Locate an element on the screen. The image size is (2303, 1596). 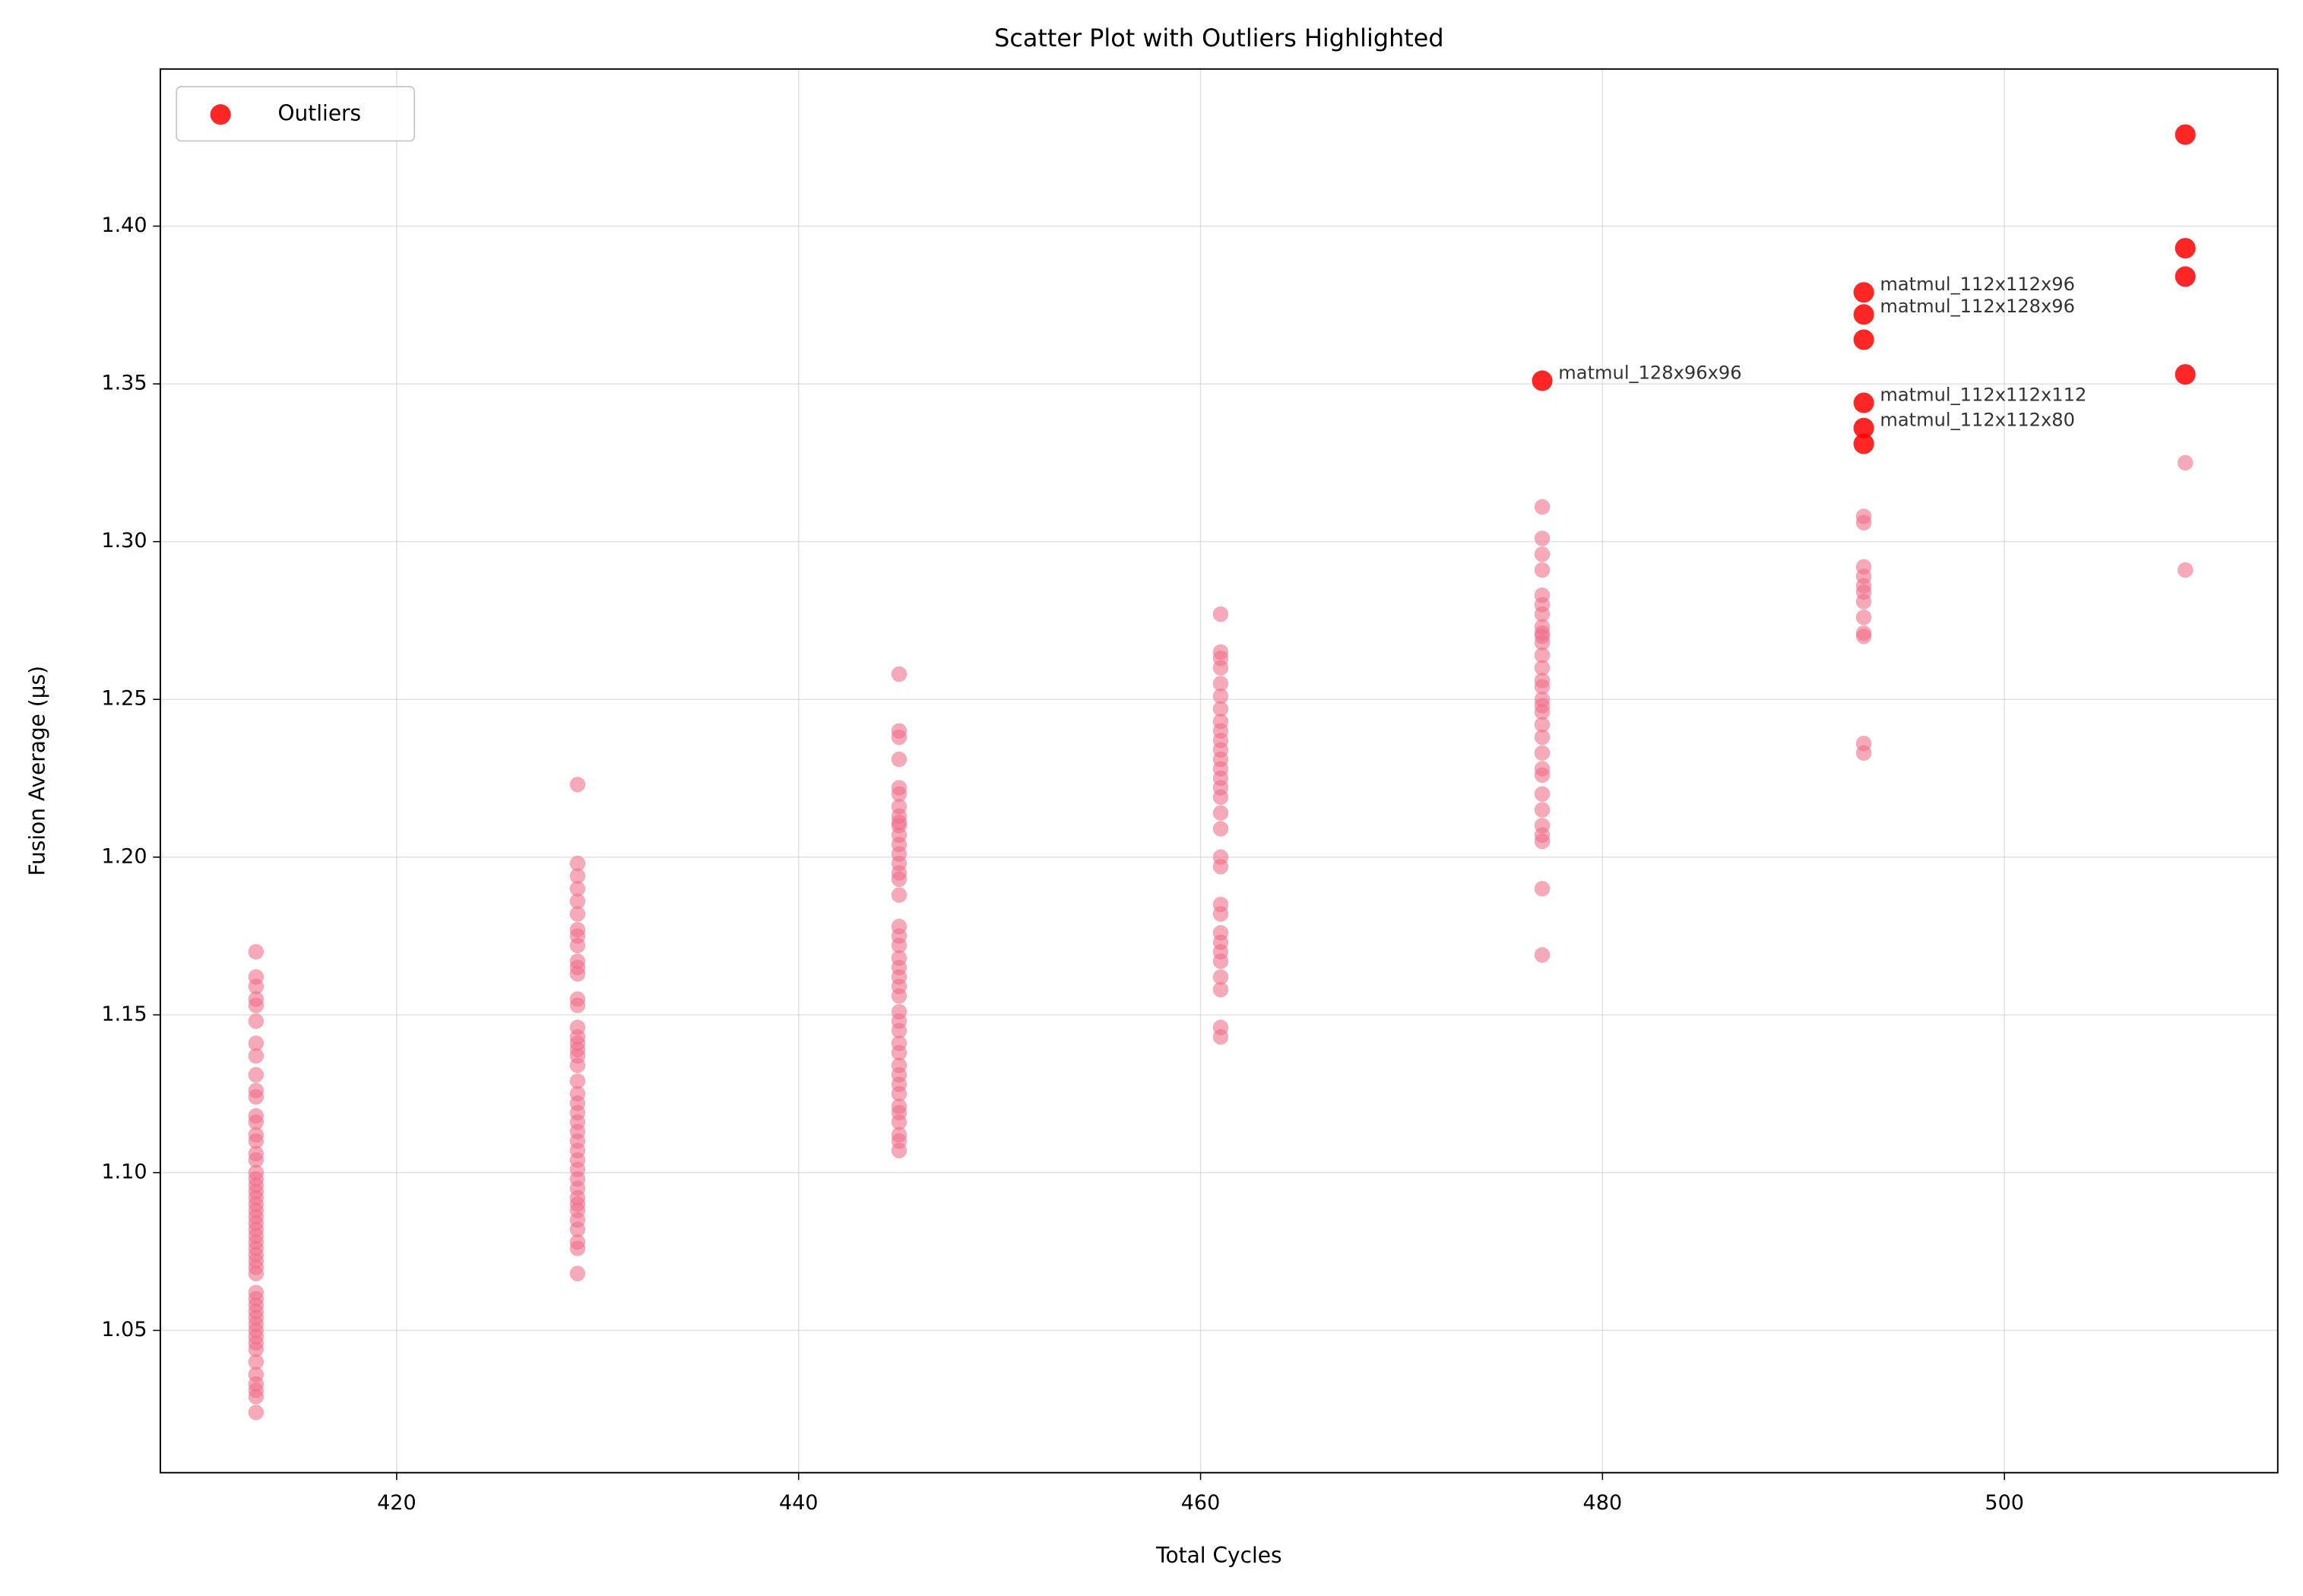
x-tick-label: 420 is located at coordinates (397, 1503).